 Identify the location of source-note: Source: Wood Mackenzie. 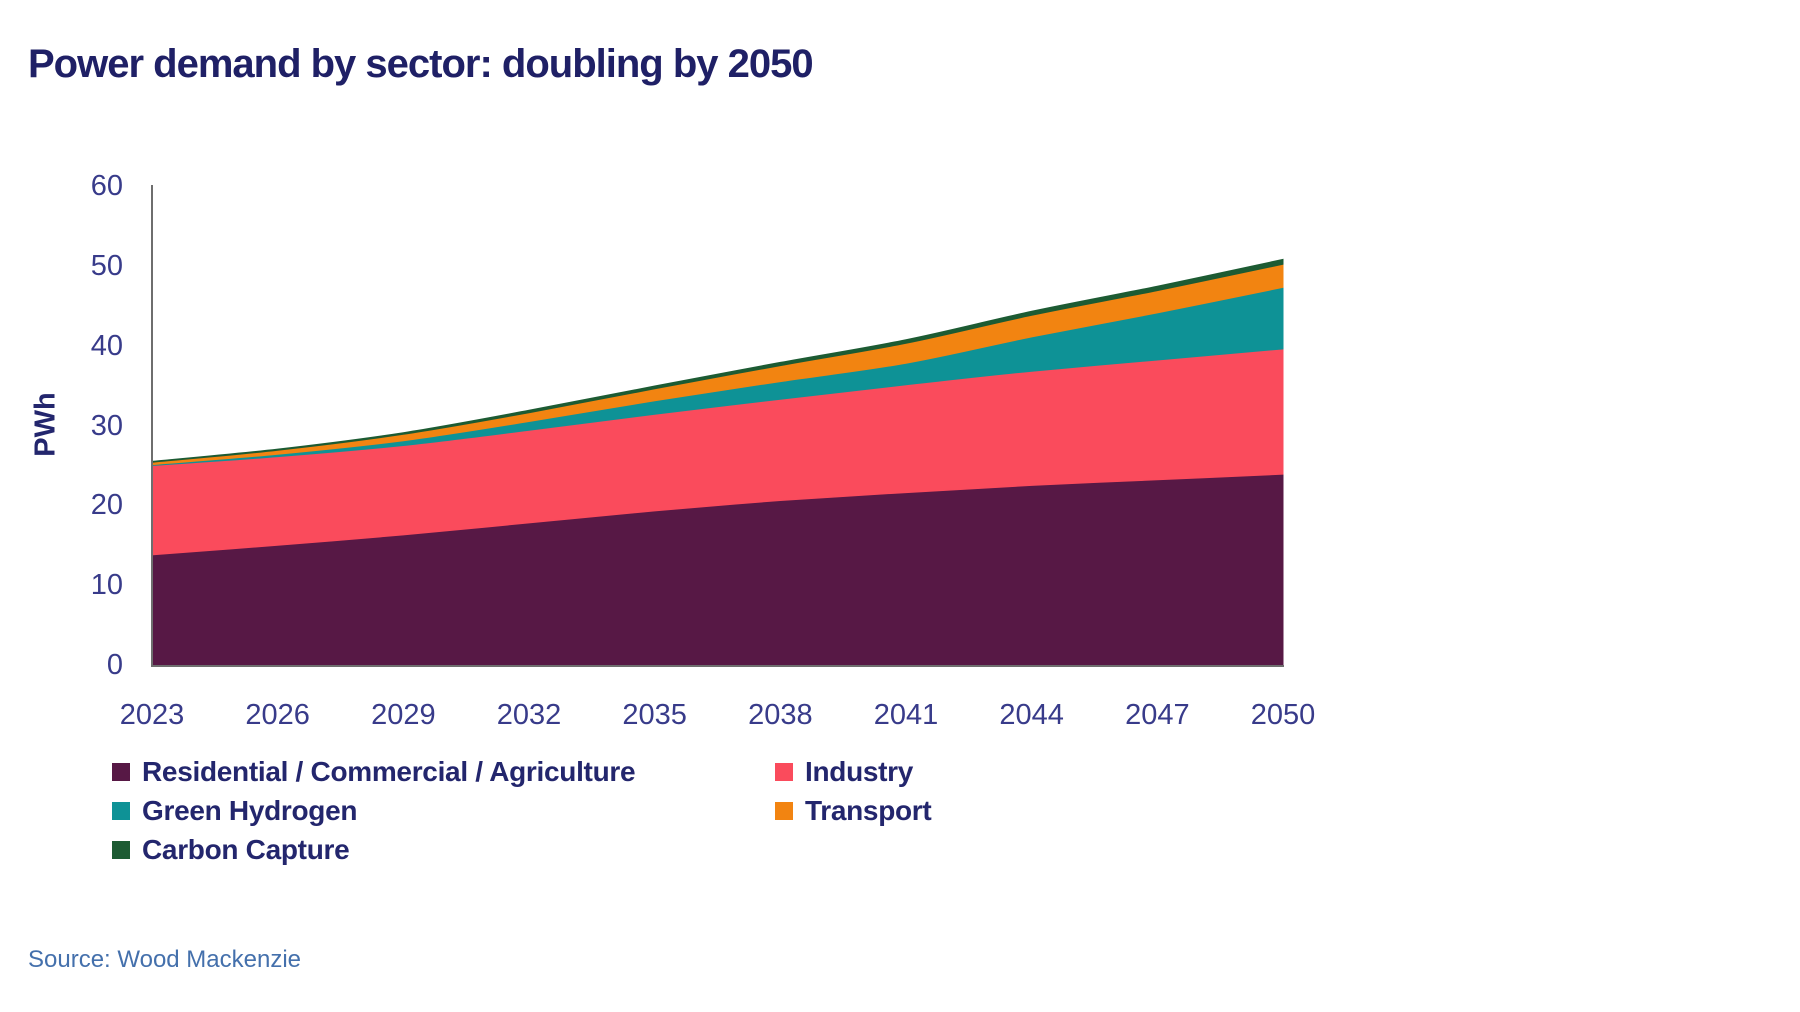
(165, 959).